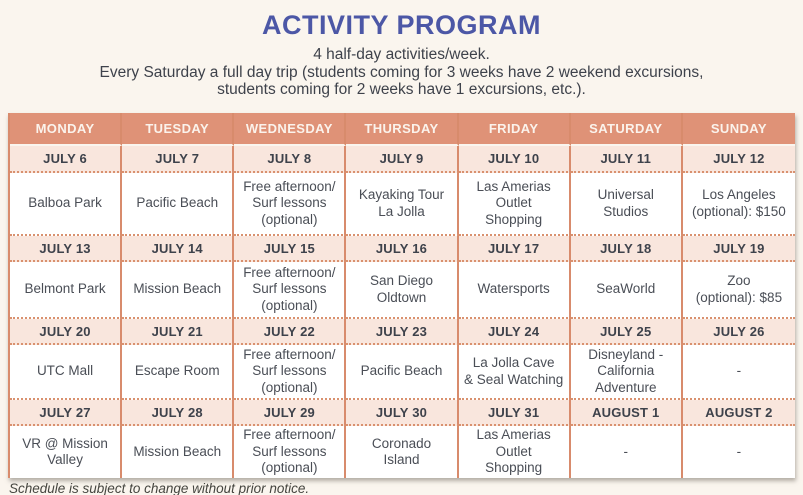  I want to click on date-cell: JULY 11, so click(626, 159).